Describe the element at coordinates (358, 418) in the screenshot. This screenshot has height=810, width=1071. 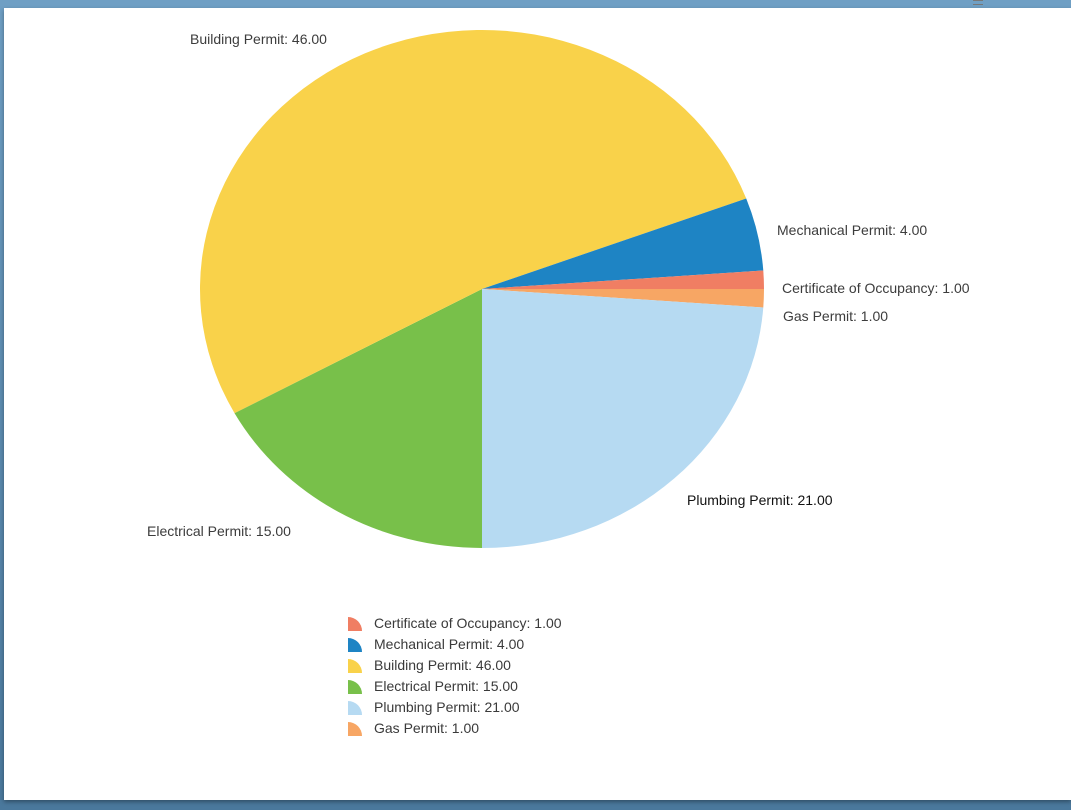
I see `pie-slice-electrical-permit` at that location.